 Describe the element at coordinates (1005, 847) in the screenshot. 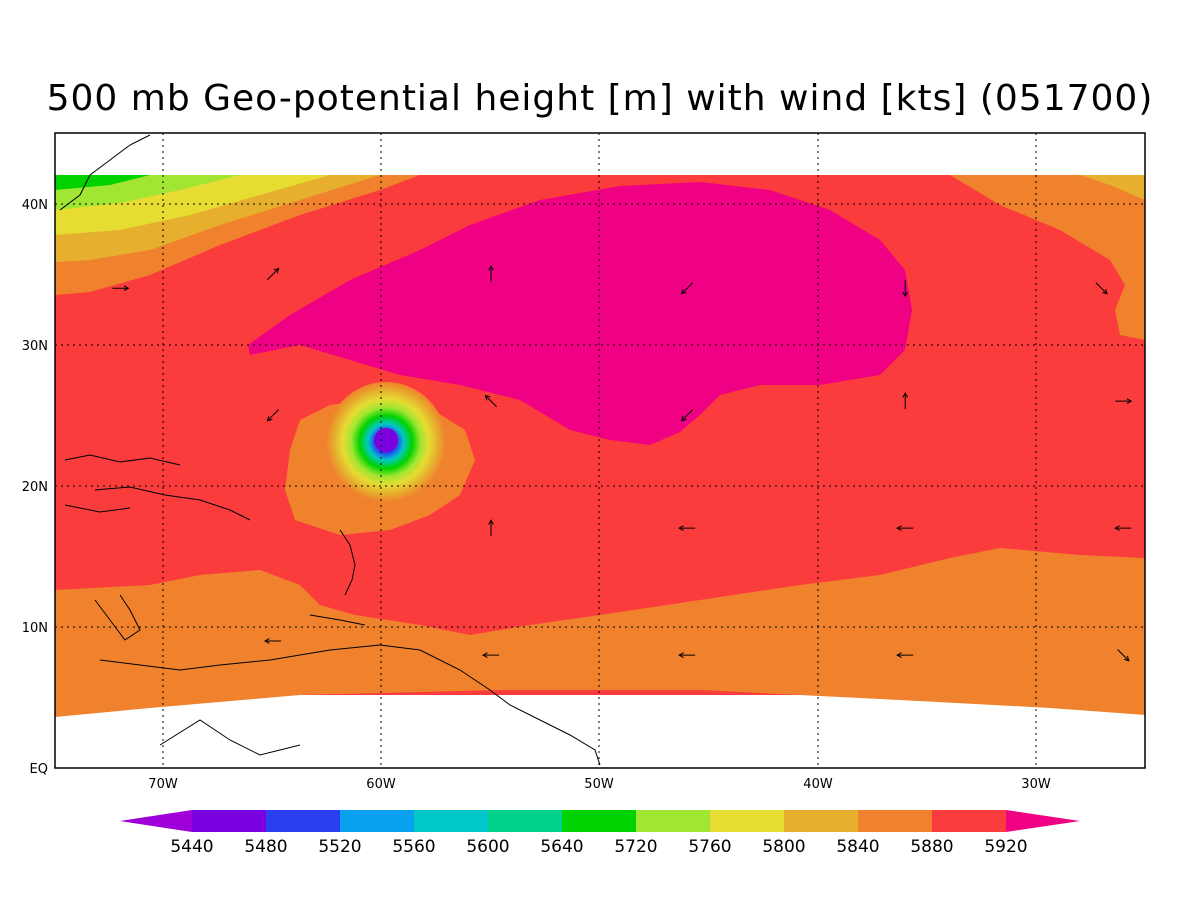

I see `colorbar-label: 5920` at that location.